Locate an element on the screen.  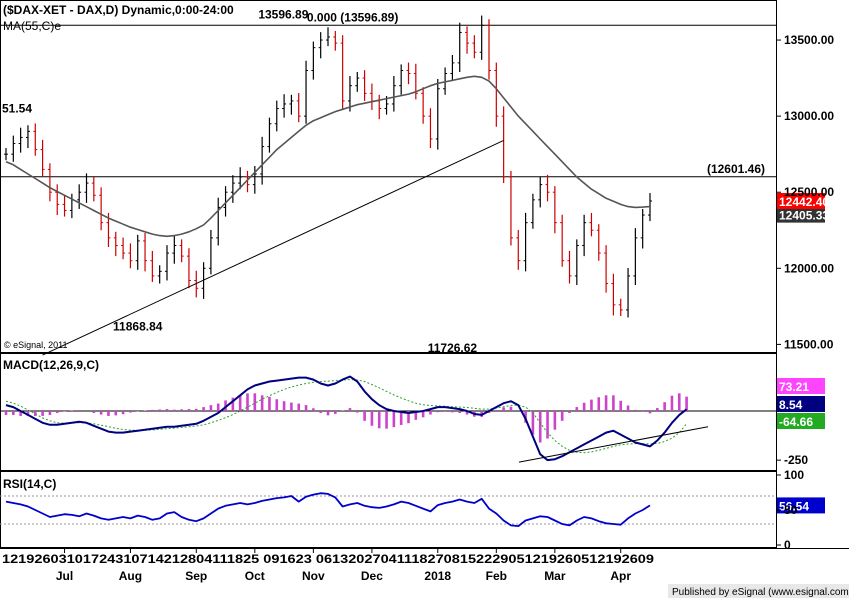
price-annotation-2: 51.54 is located at coordinates (17, 108).